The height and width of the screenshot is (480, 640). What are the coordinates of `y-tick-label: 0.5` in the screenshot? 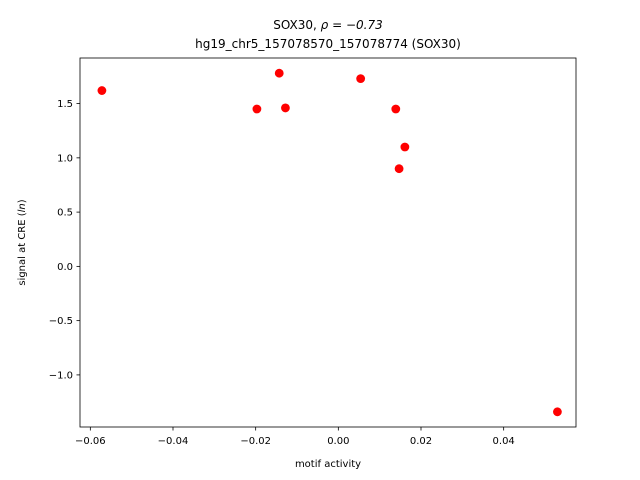 It's located at (65, 213).